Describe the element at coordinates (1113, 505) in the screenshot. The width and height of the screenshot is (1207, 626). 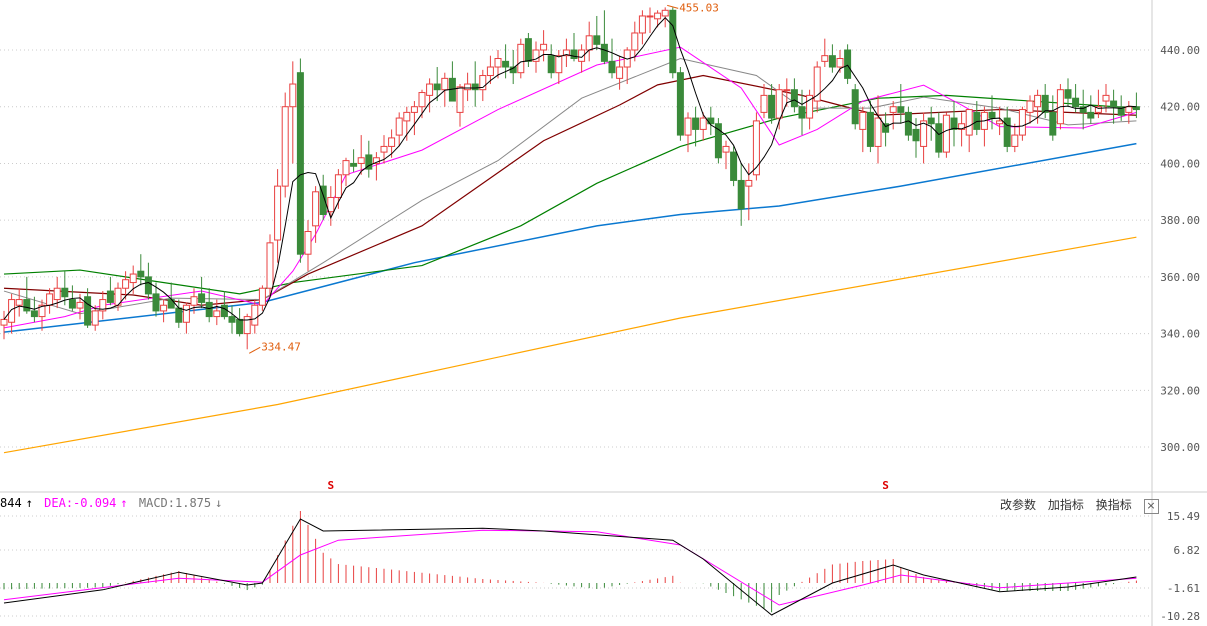
I see `switch-indicator-button: 换指标` at that location.